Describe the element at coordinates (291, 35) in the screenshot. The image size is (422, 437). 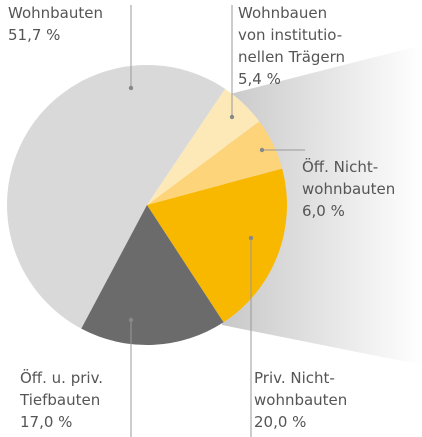
I see `category-label: Wohnbauen von institutio-nellen Trägern` at that location.